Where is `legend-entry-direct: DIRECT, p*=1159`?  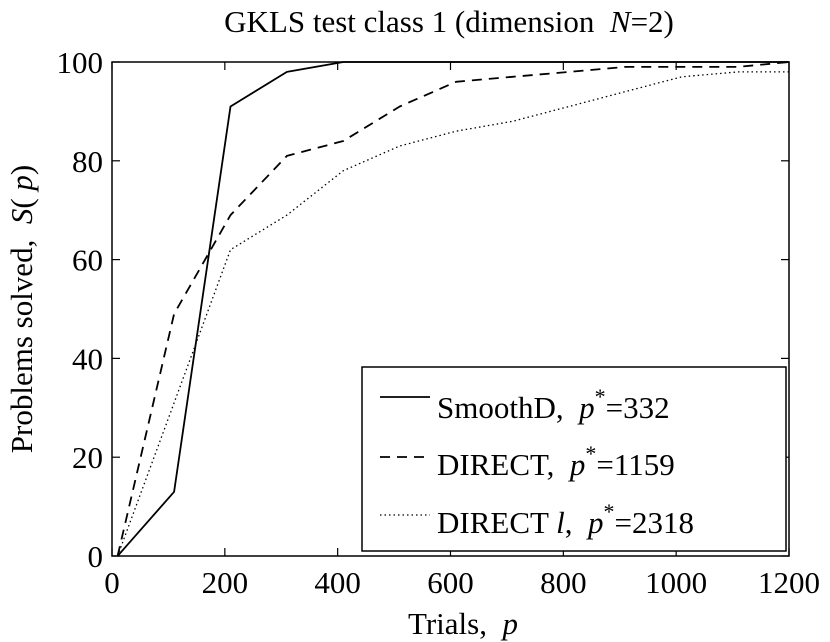
legend-entry-direct: DIRECT, p*=1159 is located at coordinates (527, 461).